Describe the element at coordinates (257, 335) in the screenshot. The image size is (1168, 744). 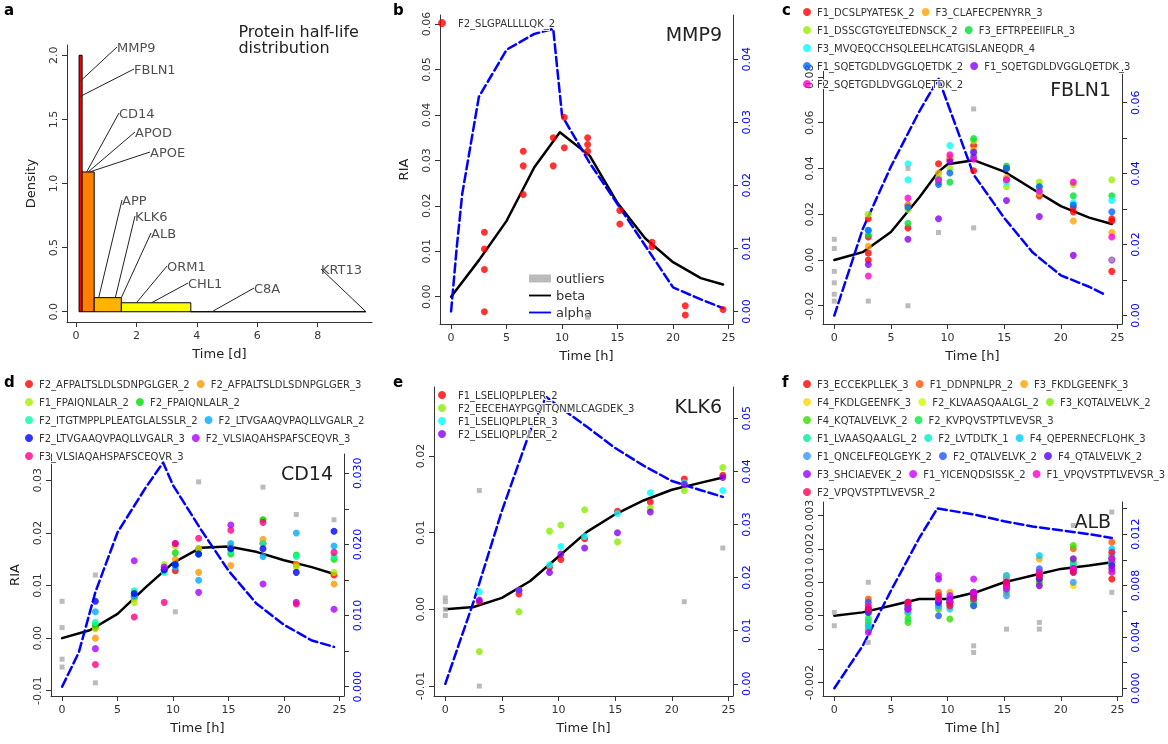
I see `x-tick-label: 6` at that location.